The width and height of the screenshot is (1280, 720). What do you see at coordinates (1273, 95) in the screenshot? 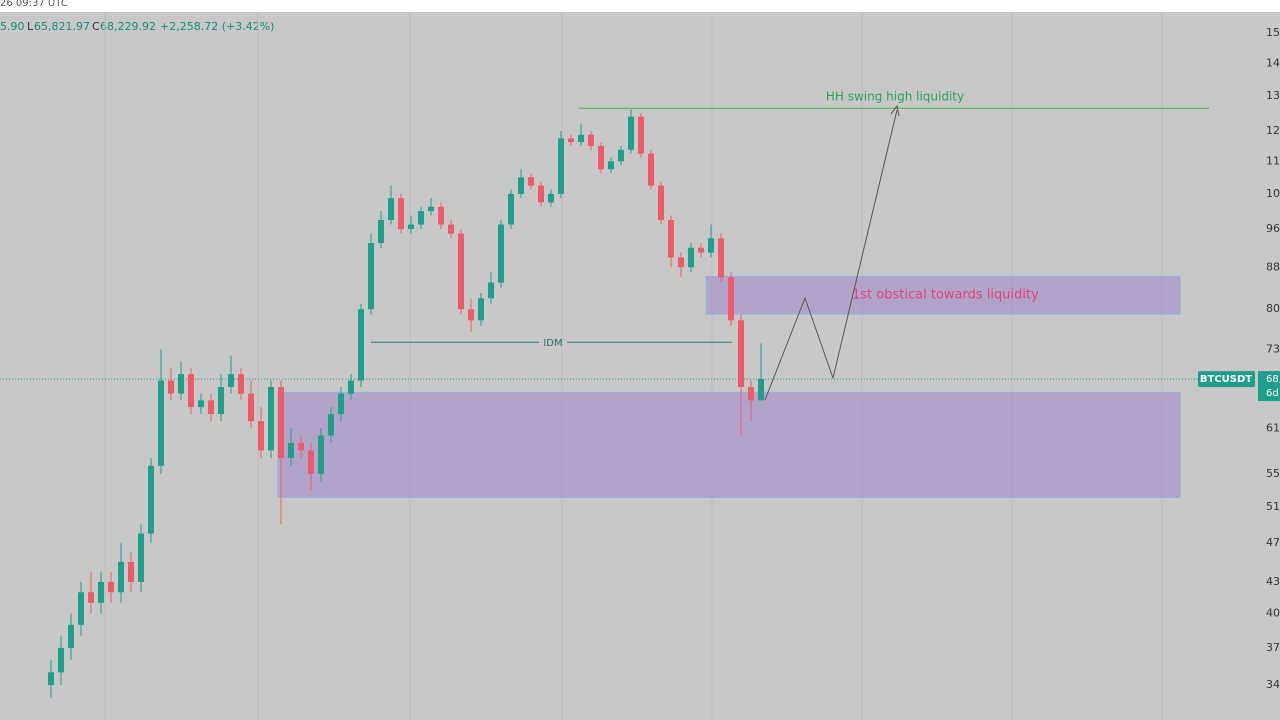
I see `y-tick-label: 130` at bounding box center [1273, 95].